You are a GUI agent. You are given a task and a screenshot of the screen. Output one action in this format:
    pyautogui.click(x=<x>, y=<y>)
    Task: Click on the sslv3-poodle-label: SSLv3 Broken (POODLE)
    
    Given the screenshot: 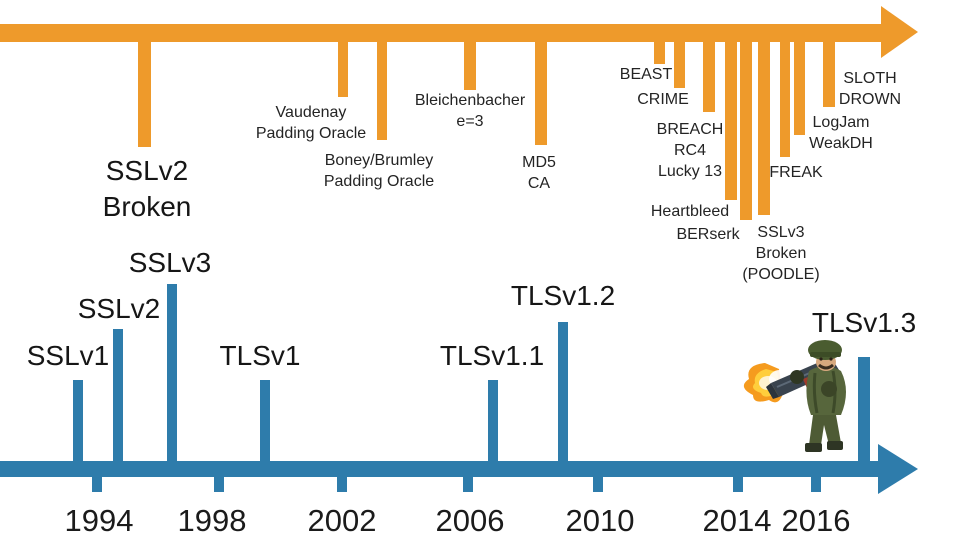 What is the action you would take?
    pyautogui.click(x=780, y=253)
    